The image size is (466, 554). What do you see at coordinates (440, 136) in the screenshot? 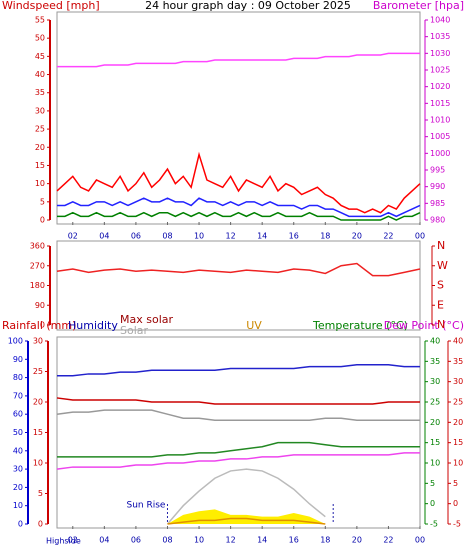
I see `y-tick-label: 1005` at bounding box center [440, 136].